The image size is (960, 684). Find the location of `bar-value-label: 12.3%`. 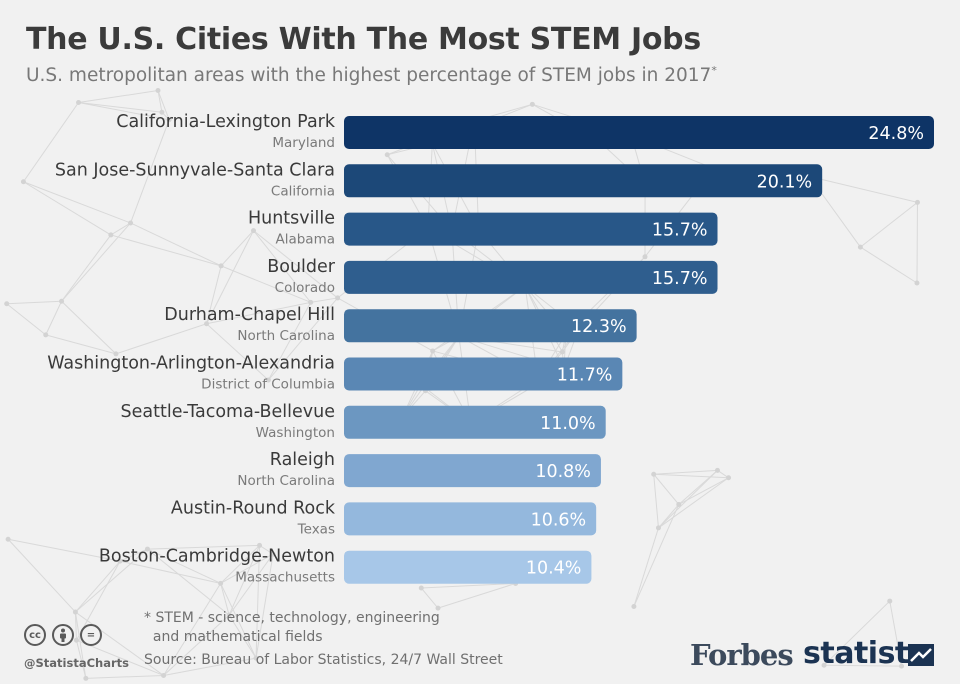

bar-value-label: 12.3% is located at coordinates (599, 327).